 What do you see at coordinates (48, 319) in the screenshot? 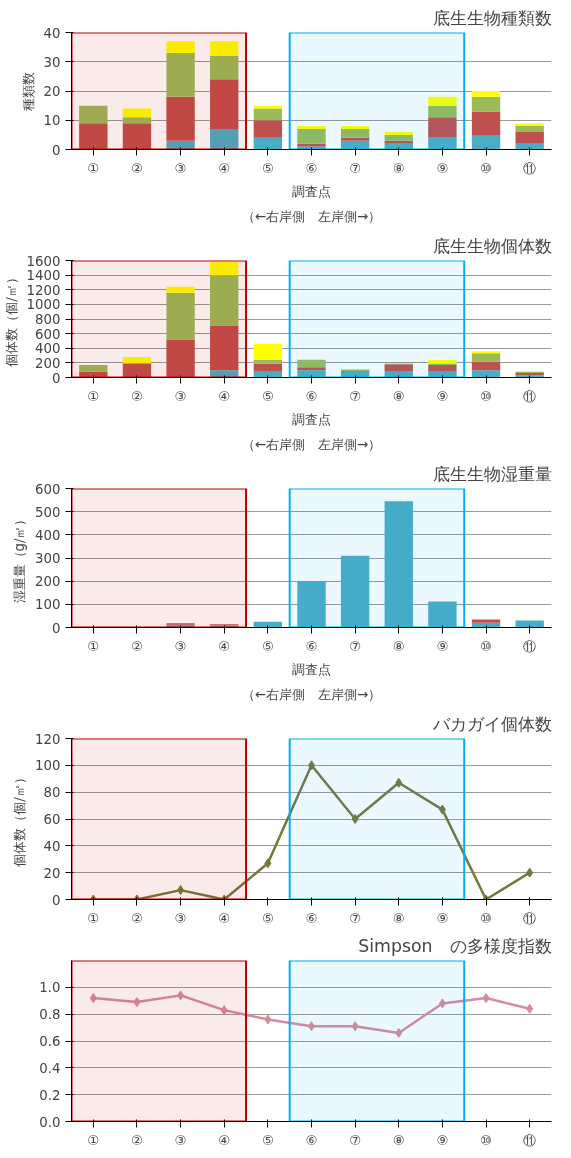
I see `y-tick-label: 800` at bounding box center [48, 319].